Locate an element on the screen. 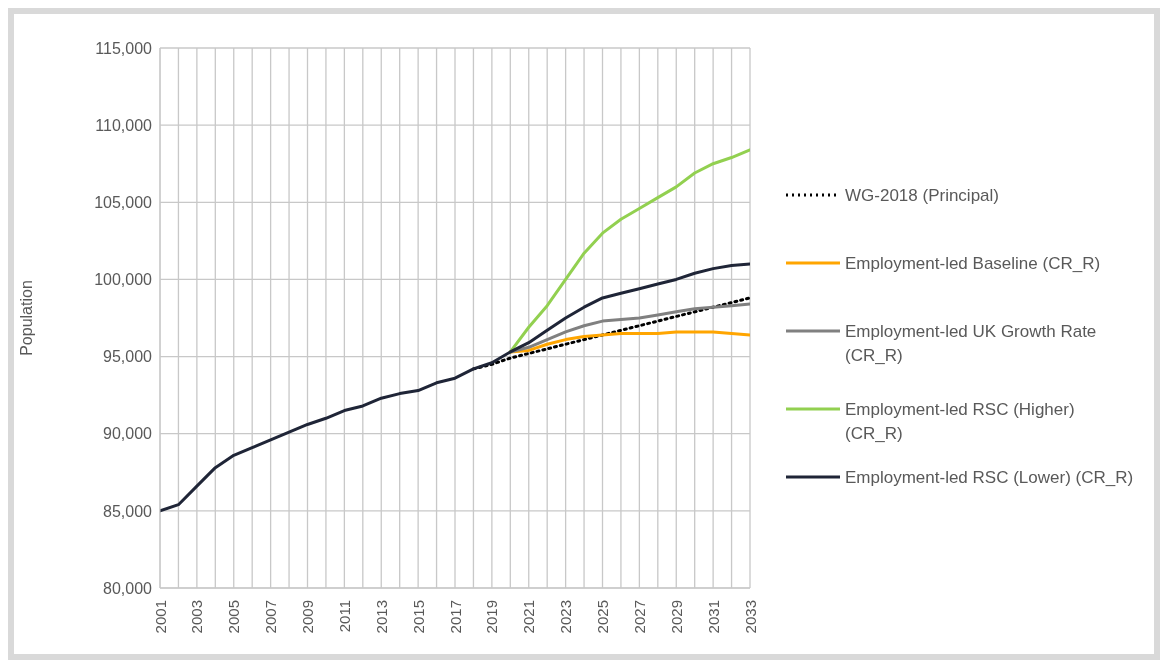  x-tick-label: 2021 is located at coordinates (529, 617).